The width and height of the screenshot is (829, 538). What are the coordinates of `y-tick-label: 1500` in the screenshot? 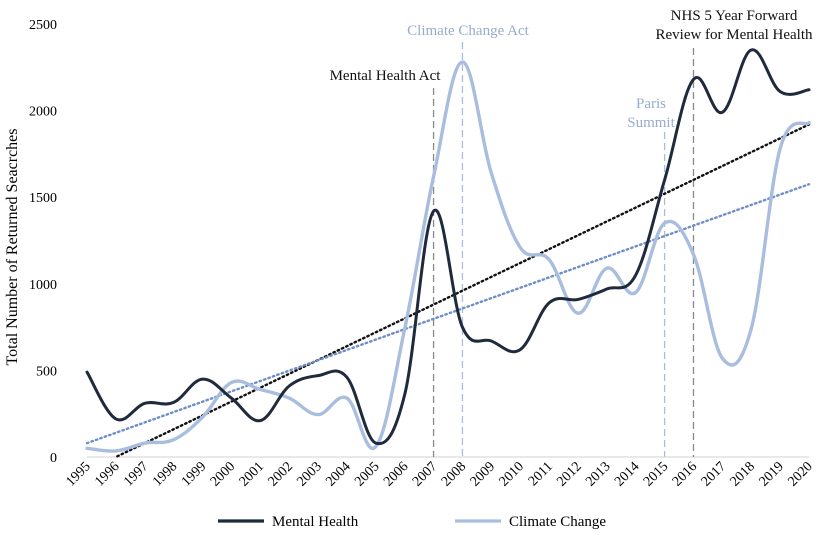 It's located at (43, 198).